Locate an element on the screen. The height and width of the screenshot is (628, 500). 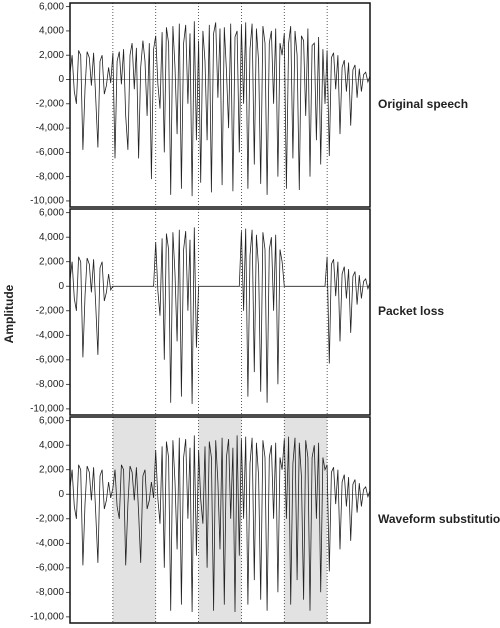
panel-title: Packet loss is located at coordinates (411, 311).